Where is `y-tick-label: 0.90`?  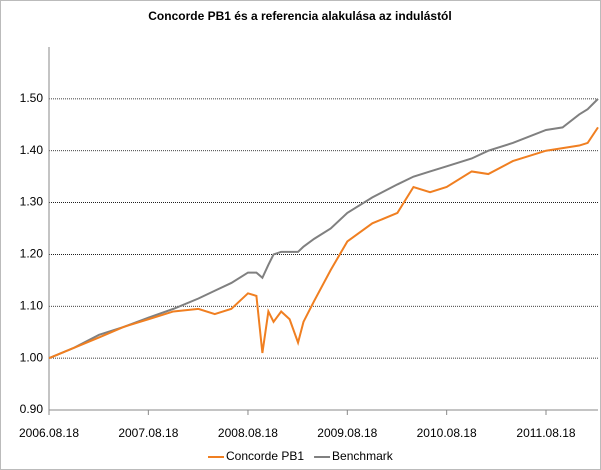 y-tick-label: 0.90 is located at coordinates (32, 409).